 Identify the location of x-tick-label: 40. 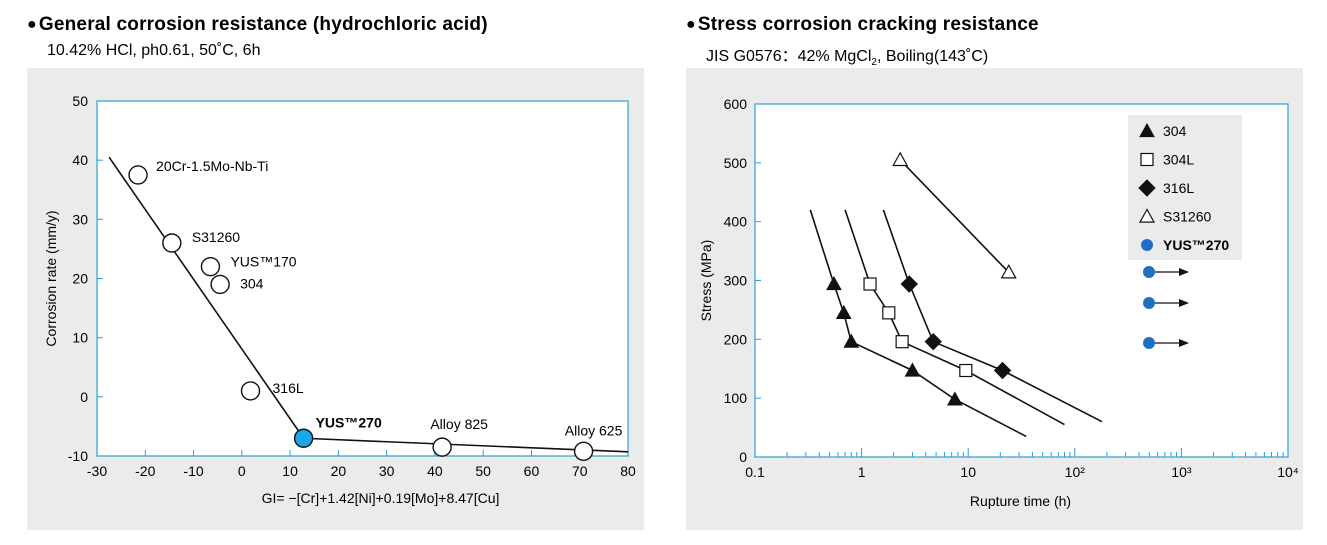
(435, 471).